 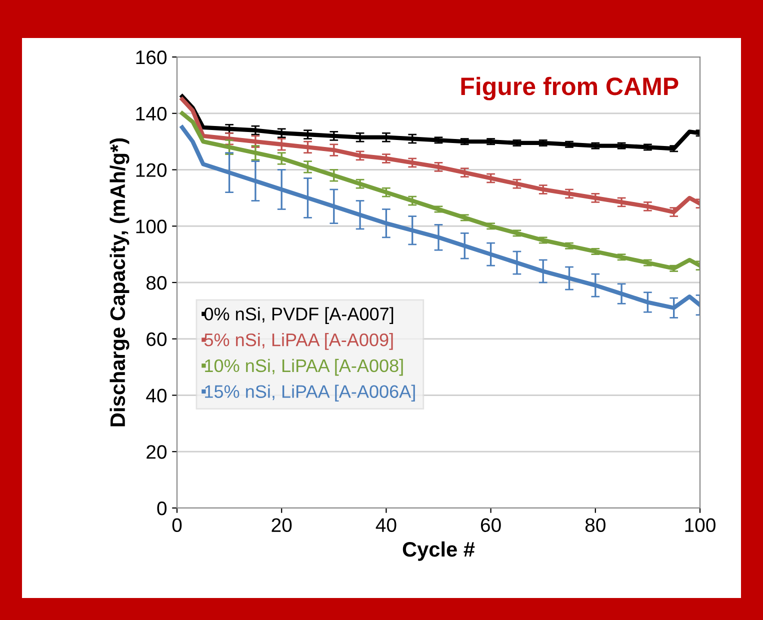 I want to click on y-tick-label: 40, so click(x=156, y=395).